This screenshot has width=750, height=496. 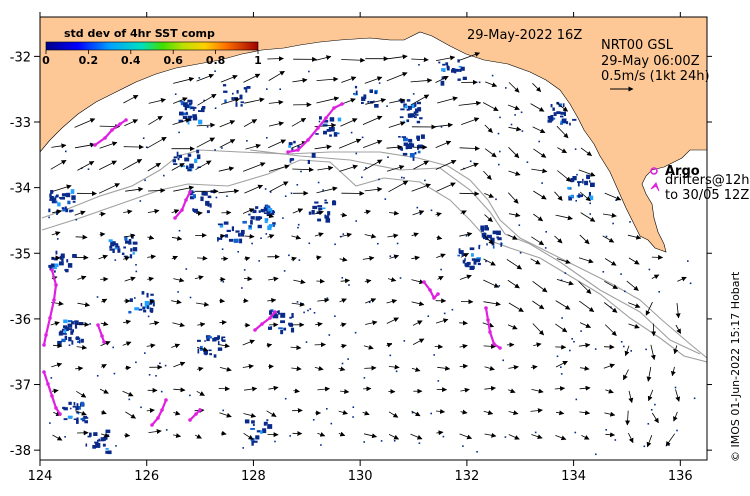 I want to click on argo-legend-label: Argo, so click(x=682, y=171).